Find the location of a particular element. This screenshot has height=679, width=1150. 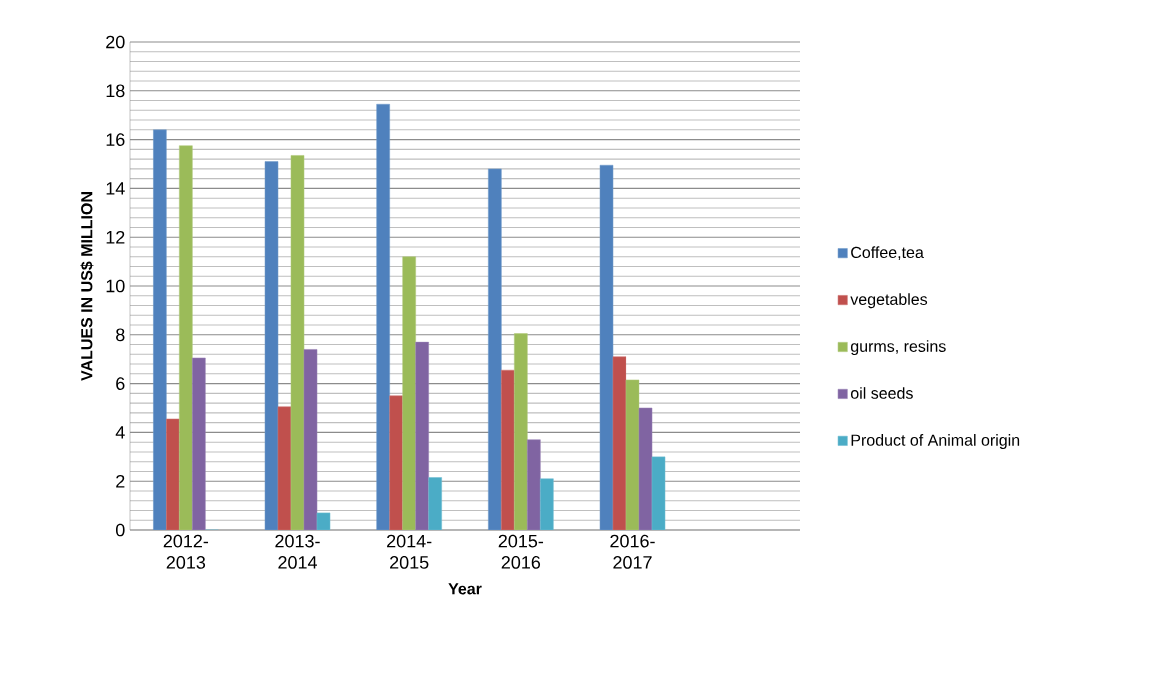

x-axis-title: Year is located at coordinates (465, 589).